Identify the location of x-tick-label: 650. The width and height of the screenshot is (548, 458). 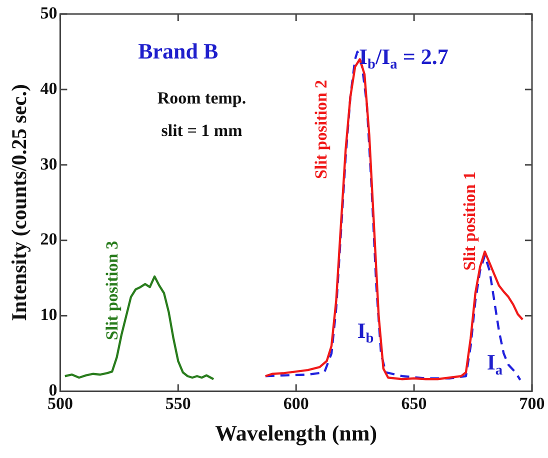
(414, 403).